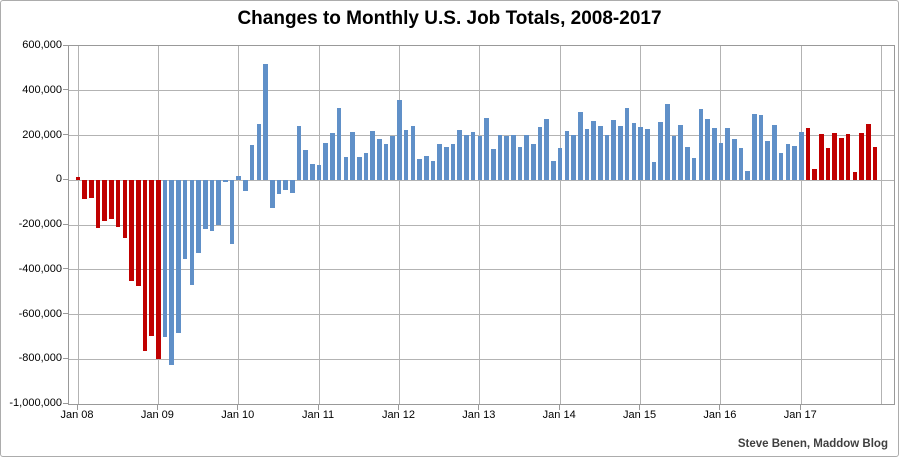 Image resolution: width=899 pixels, height=457 pixels. I want to click on y-axis-tick-label: -400,000, so click(40, 268).